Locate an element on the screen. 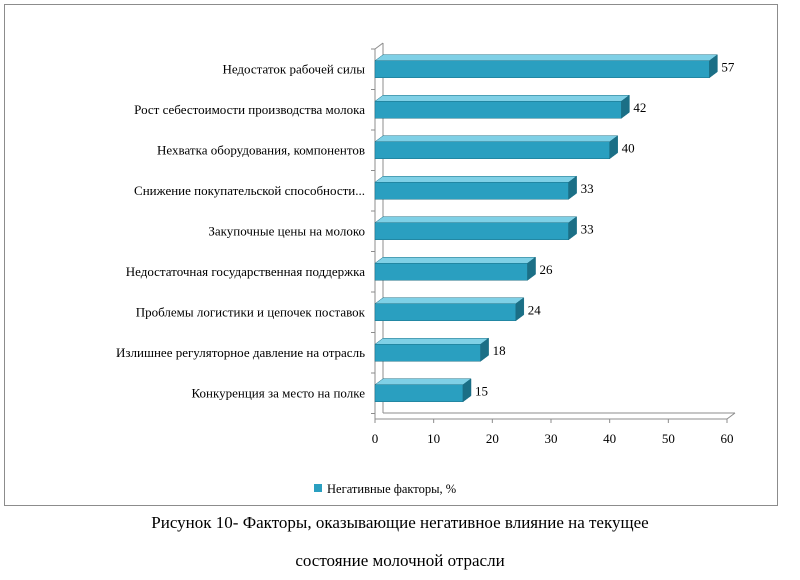  category-label: Закупочные цены на молоко is located at coordinates (286, 230).